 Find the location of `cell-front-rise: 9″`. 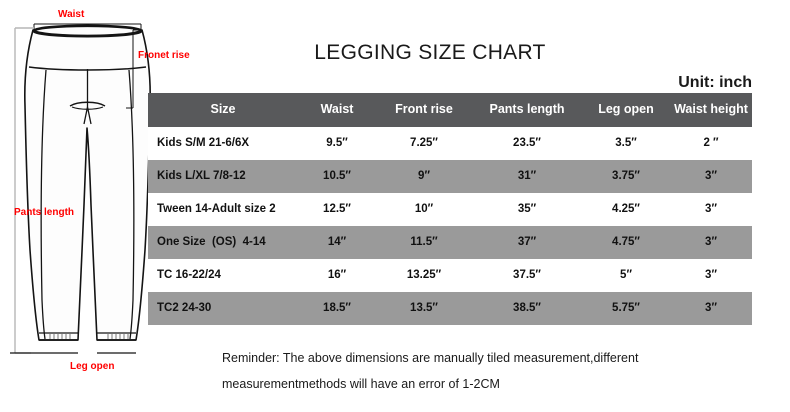

cell-front-rise: 9″ is located at coordinates (424, 176).